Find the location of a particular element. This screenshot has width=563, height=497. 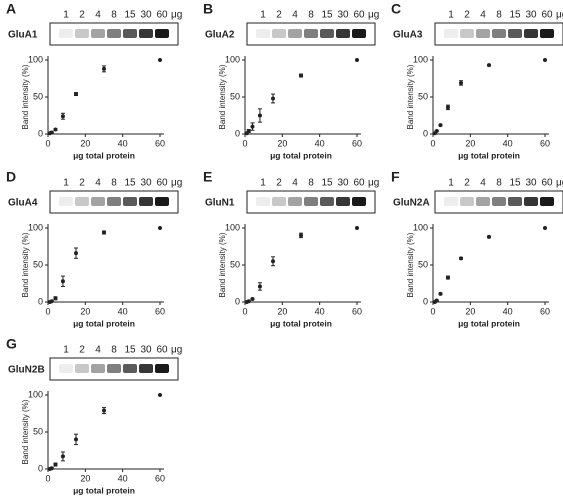

panel-letter: B is located at coordinates (208, 9).